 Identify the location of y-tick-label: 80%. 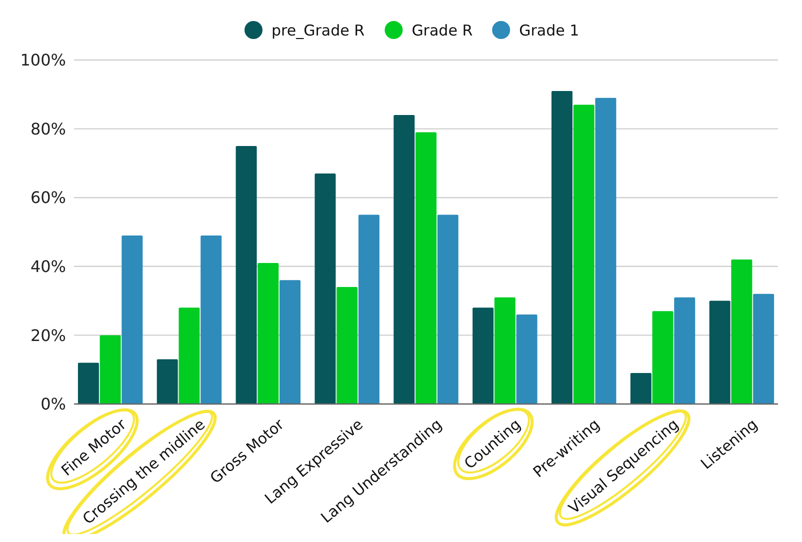
(48, 128).